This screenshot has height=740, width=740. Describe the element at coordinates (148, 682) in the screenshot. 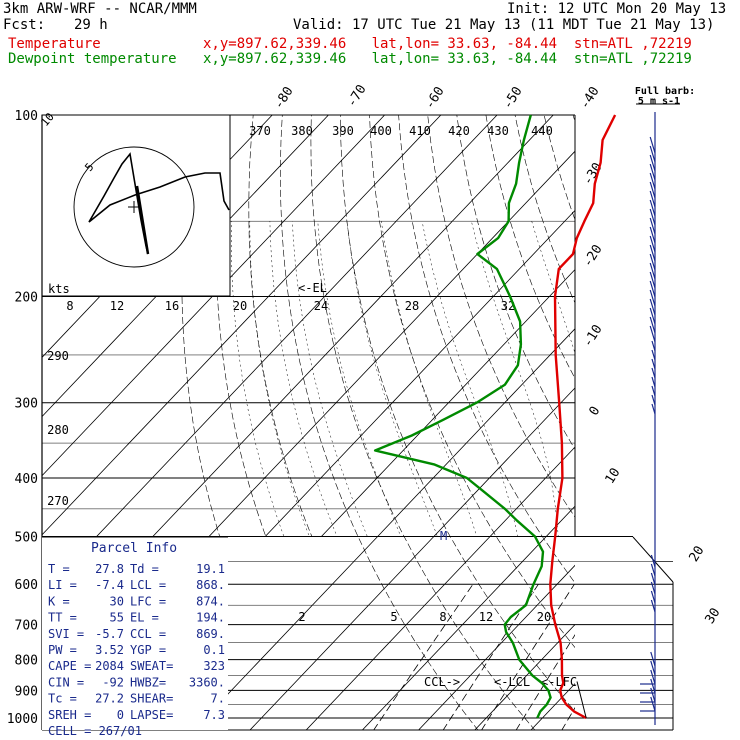

I see `parcel-row-label: HWBZ=` at that location.